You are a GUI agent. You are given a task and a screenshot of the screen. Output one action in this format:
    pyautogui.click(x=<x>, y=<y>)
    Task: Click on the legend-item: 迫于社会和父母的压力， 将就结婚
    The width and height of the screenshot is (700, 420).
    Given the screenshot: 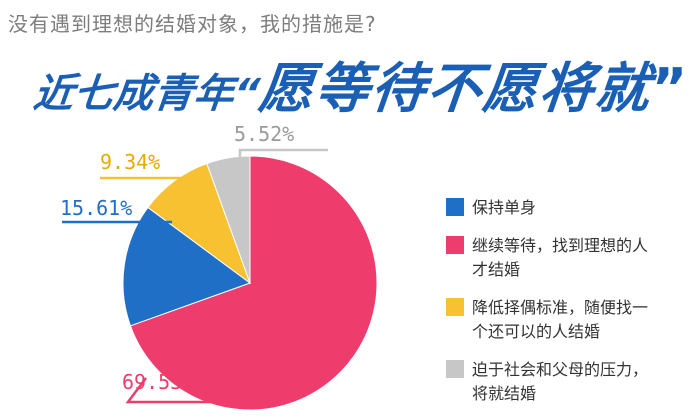 What is the action you would take?
    pyautogui.click(x=571, y=382)
    